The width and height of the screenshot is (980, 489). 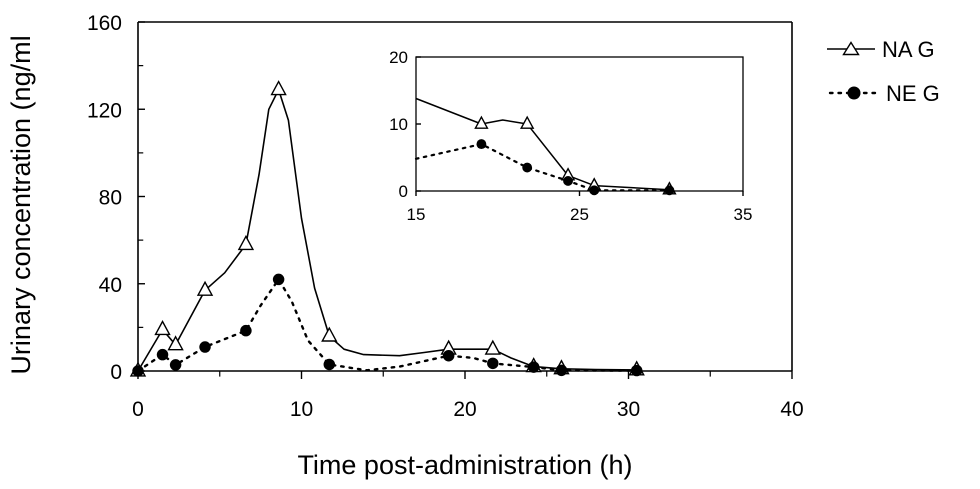 What do you see at coordinates (416, 214) in the screenshot?
I see `inset-x-tick-label: 15` at bounding box center [416, 214].